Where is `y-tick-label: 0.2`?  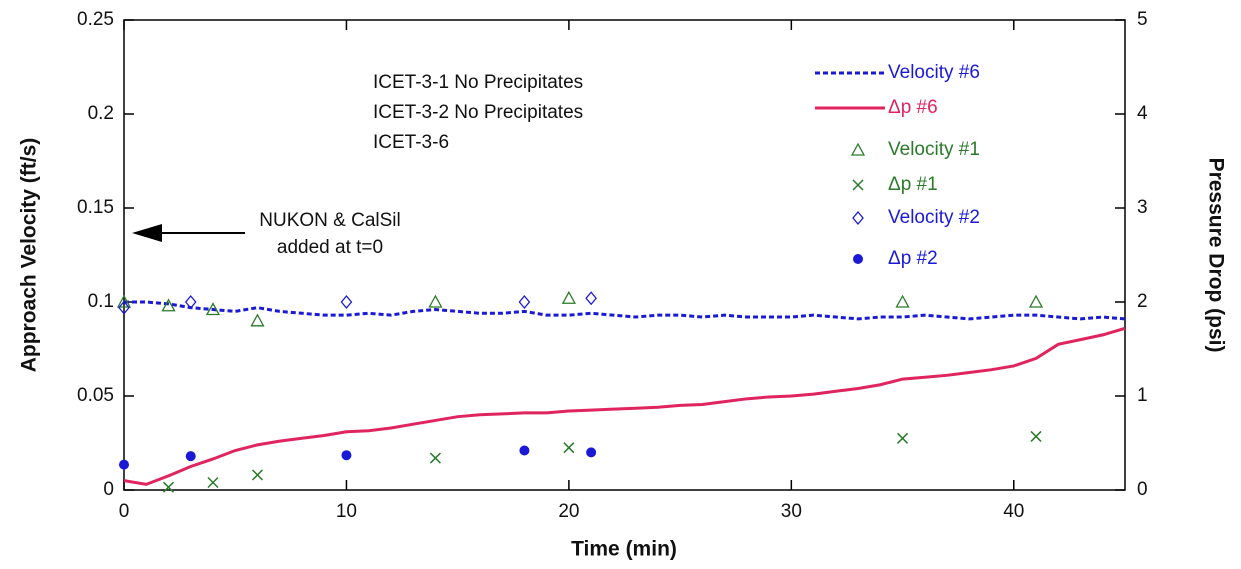
y-tick-label: 0.2 is located at coordinates (101, 113).